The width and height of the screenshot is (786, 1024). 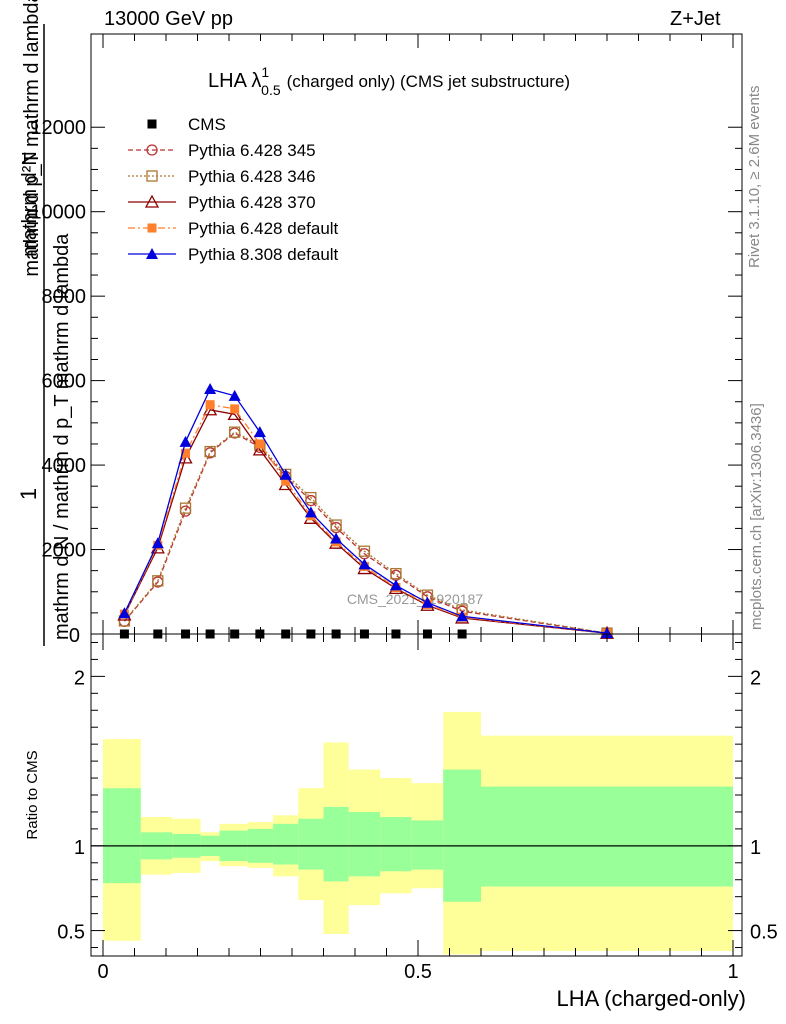 What do you see at coordinates (30, 204) in the screenshot?
I see `y-axis-label-numerator: mathrm d²N` at bounding box center [30, 204].